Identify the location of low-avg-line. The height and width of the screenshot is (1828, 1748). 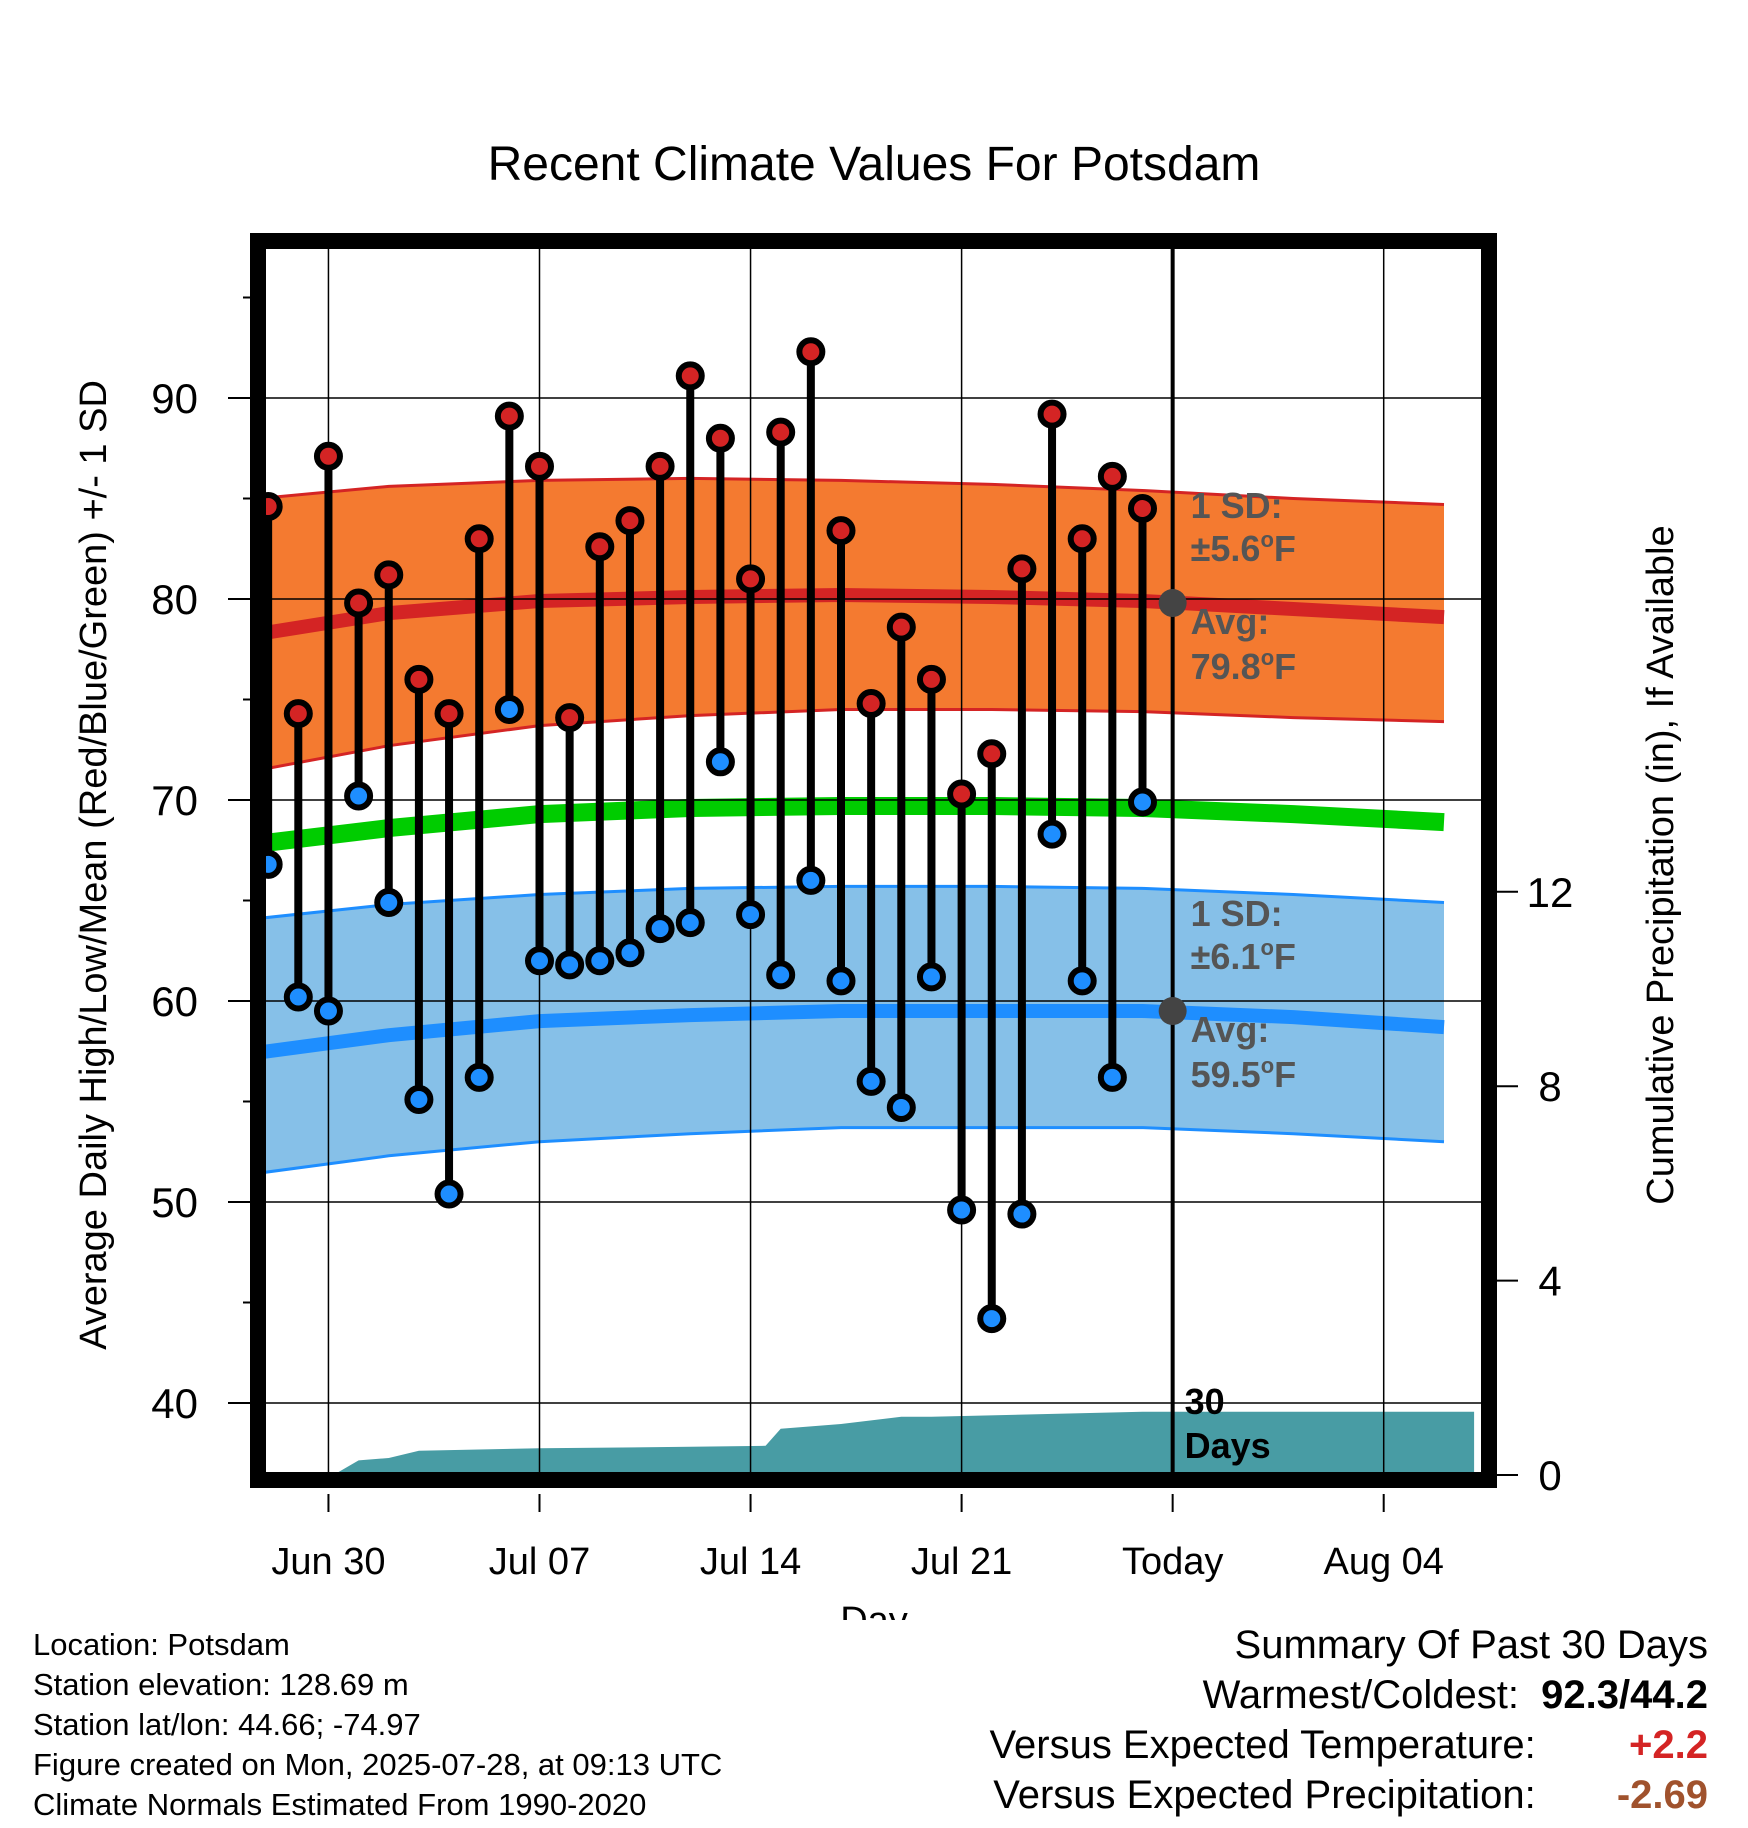
(854, 1032).